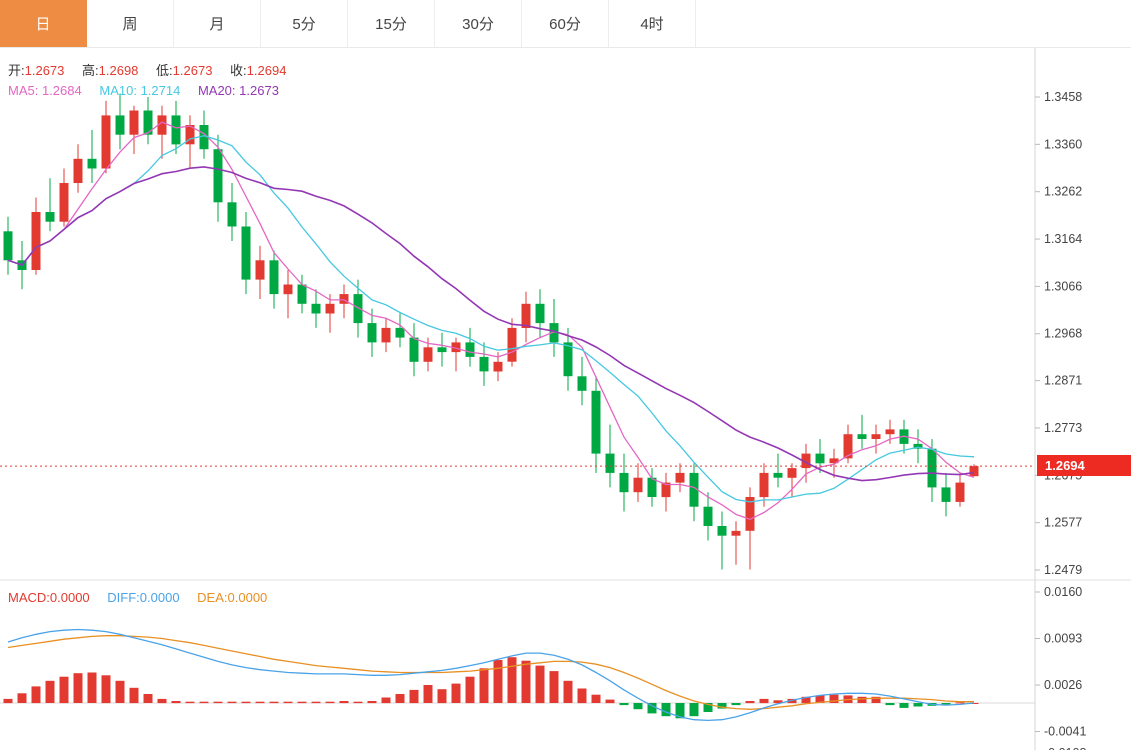 The width and height of the screenshot is (1131, 750). What do you see at coordinates (90, 70) in the screenshot?
I see `high-label: 高:` at bounding box center [90, 70].